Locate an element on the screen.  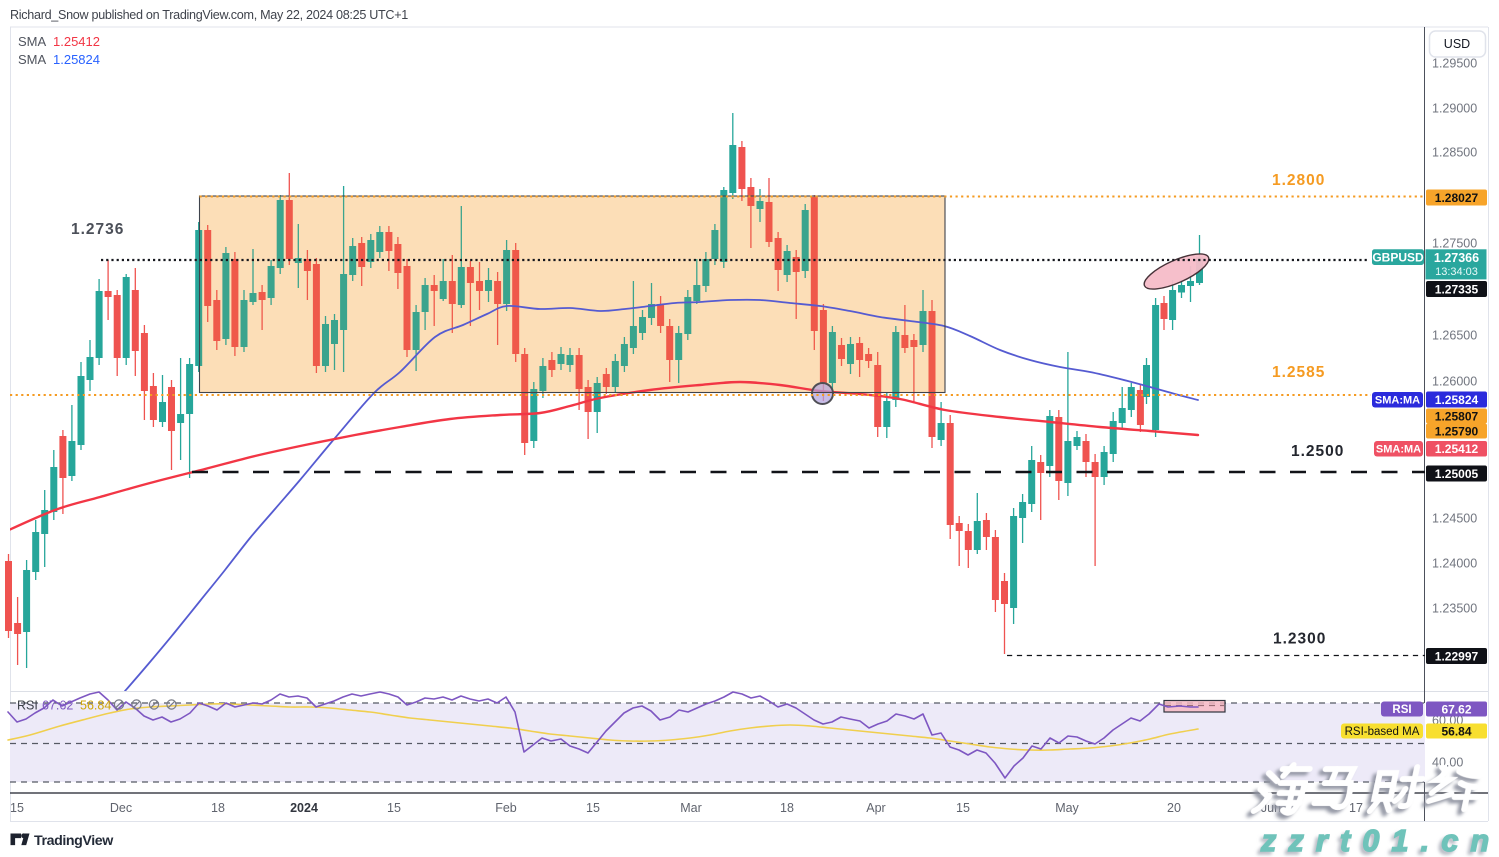
svg-text: 40.00 is located at coordinates (1447, 763).